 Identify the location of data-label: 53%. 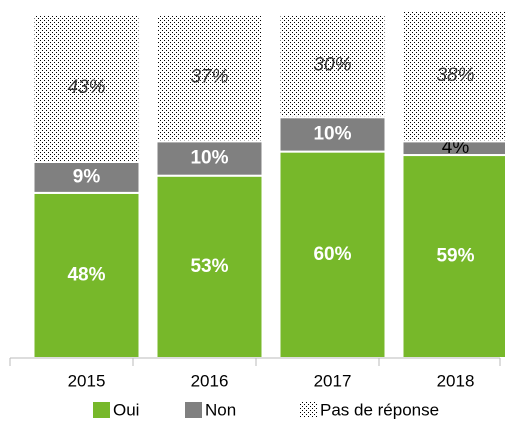
(209, 266).